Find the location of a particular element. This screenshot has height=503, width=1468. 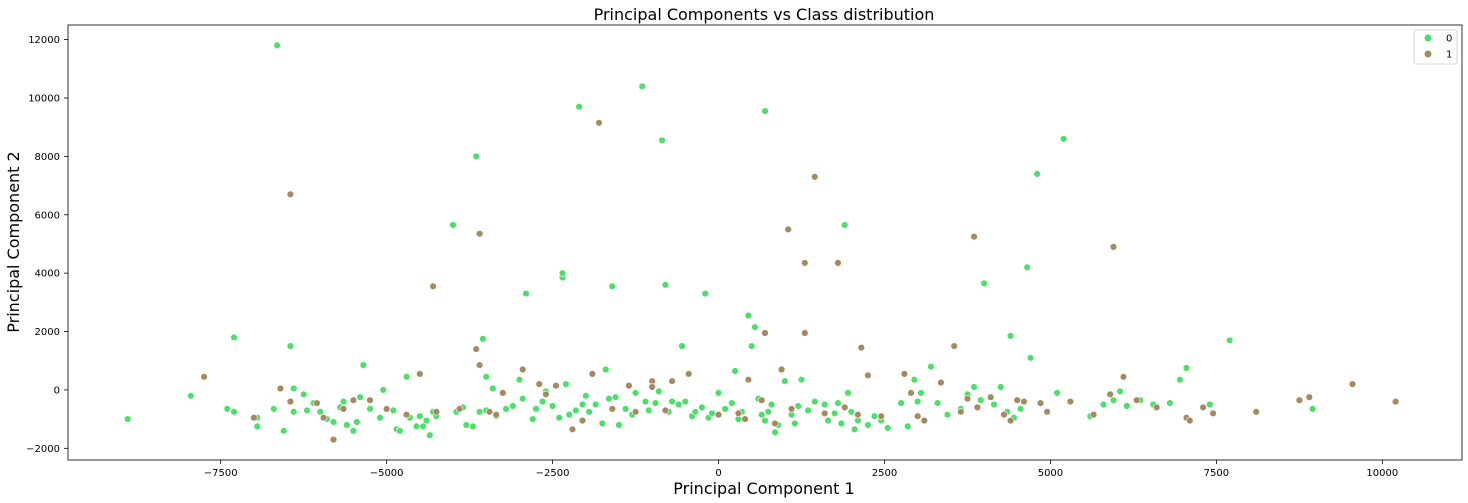

y-tick-label: 6000 is located at coordinates (47, 215).